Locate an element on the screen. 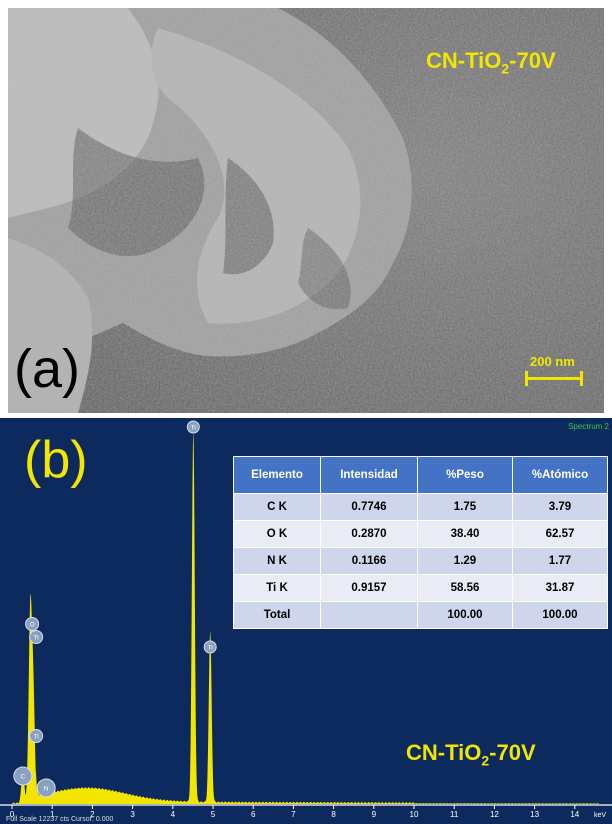 The width and height of the screenshot is (612, 824). x-axis-unit: keV is located at coordinates (600, 815).